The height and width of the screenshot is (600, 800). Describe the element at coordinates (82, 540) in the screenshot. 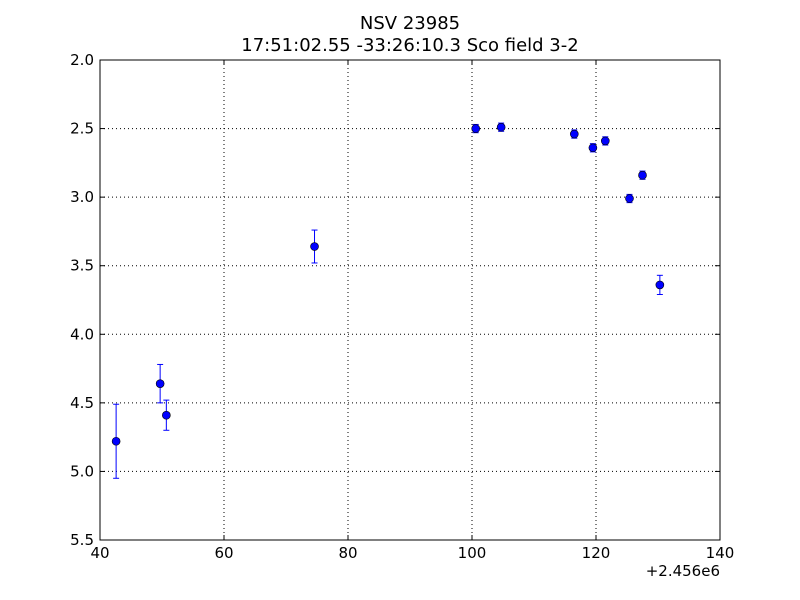

I see `y-tick-label: 5.5` at that location.